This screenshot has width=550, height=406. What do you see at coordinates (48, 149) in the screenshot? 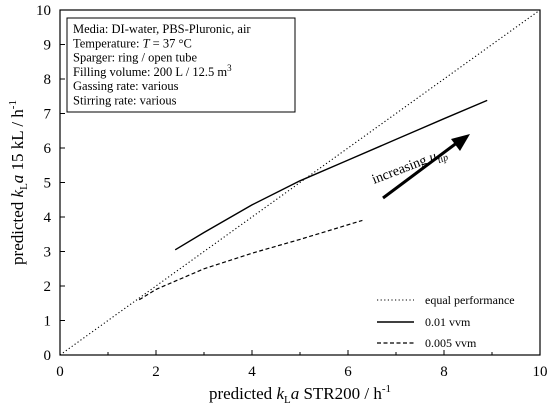
I see `y-tick-label: 6` at bounding box center [48, 149].